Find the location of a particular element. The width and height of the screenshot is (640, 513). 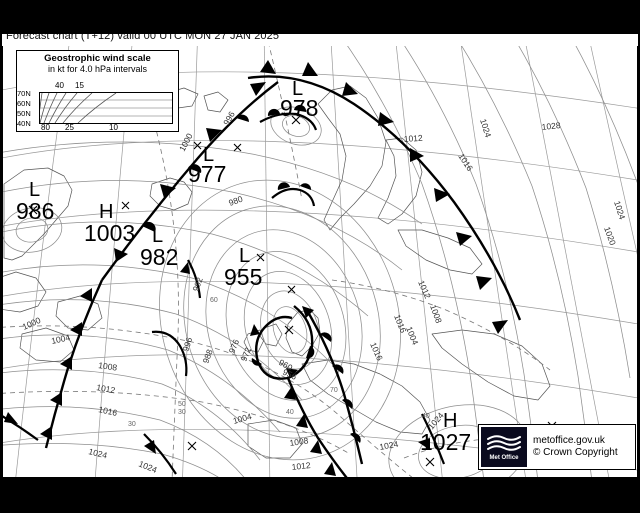

met-office-url: metoffice.gov.uk is located at coordinates (569, 440).